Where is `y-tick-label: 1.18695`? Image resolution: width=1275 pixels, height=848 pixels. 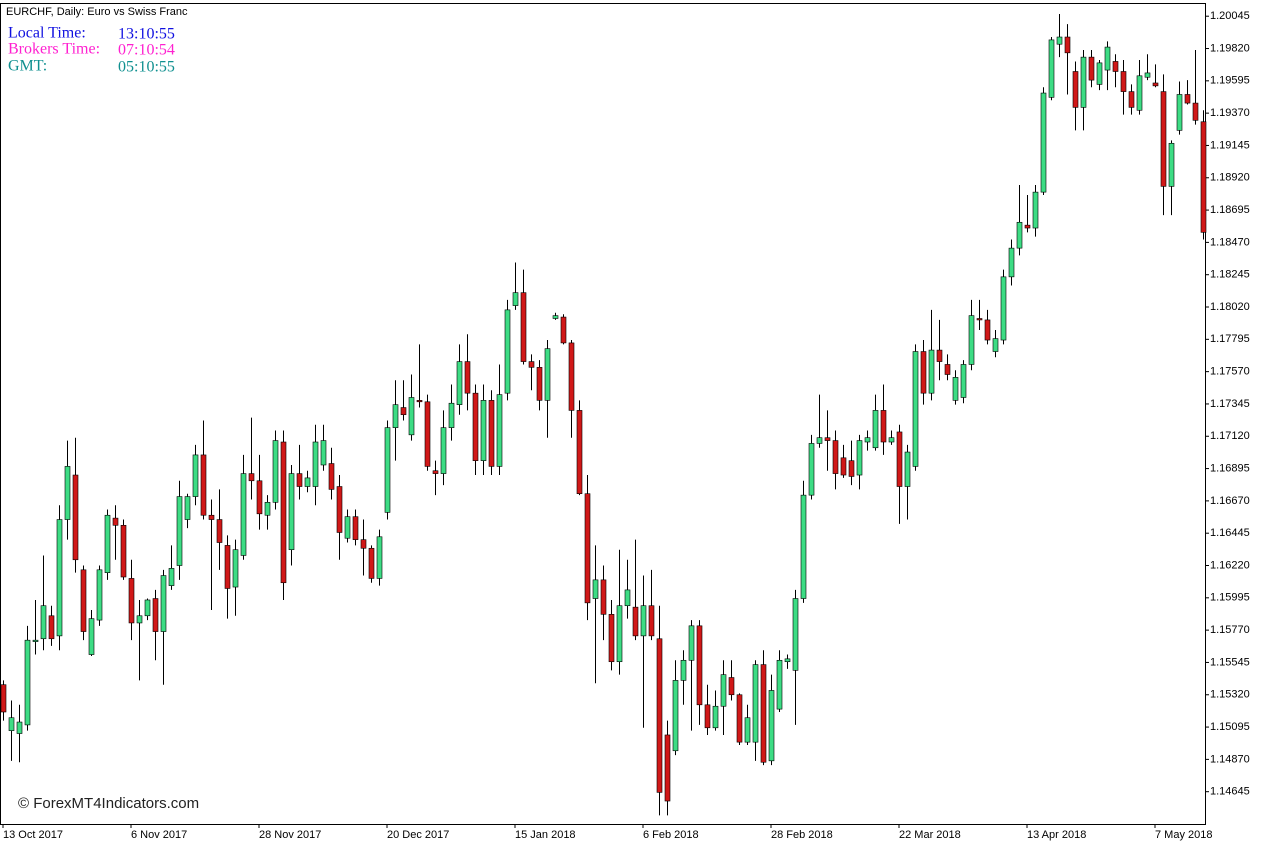 y-tick-label: 1.18695 is located at coordinates (1230, 210).